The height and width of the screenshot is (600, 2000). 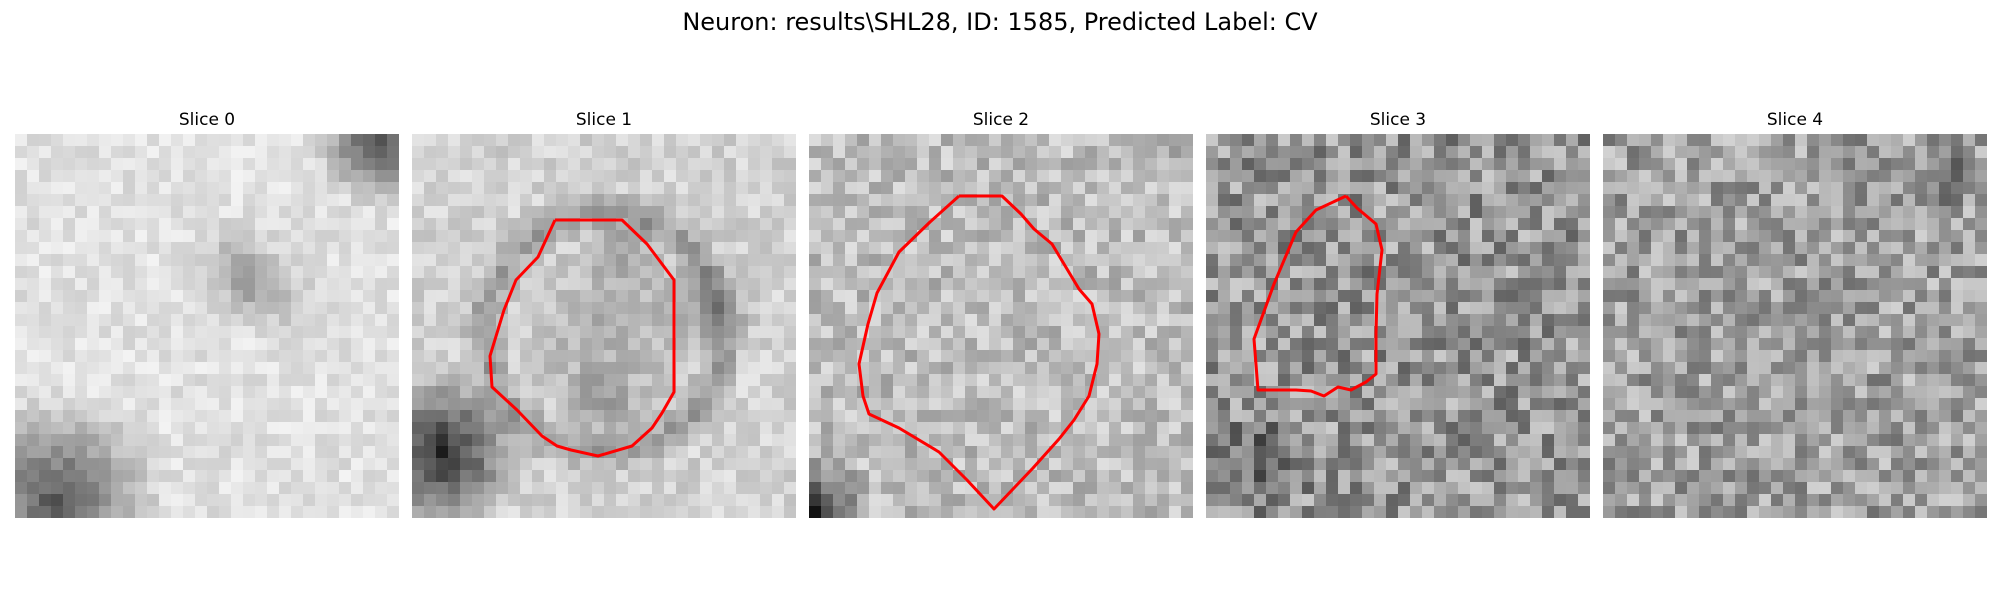 I want to click on panel-slice-4: Slice 4, so click(x=1795, y=313).